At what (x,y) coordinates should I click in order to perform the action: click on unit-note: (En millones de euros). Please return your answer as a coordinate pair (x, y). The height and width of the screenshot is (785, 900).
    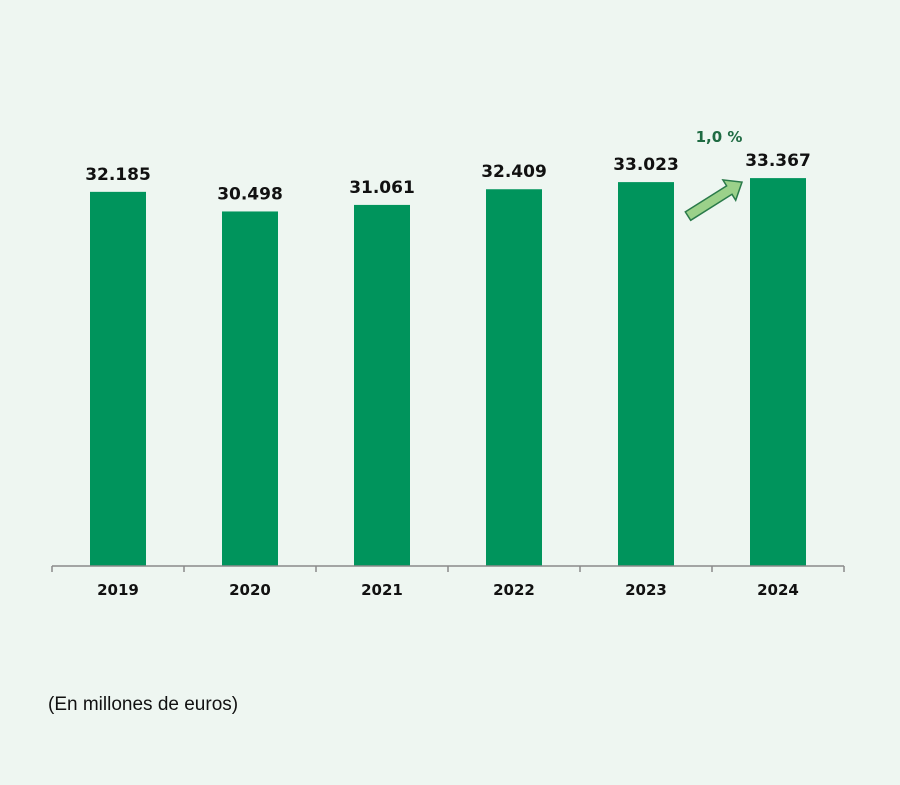
    Looking at the image, I should click on (143, 704).